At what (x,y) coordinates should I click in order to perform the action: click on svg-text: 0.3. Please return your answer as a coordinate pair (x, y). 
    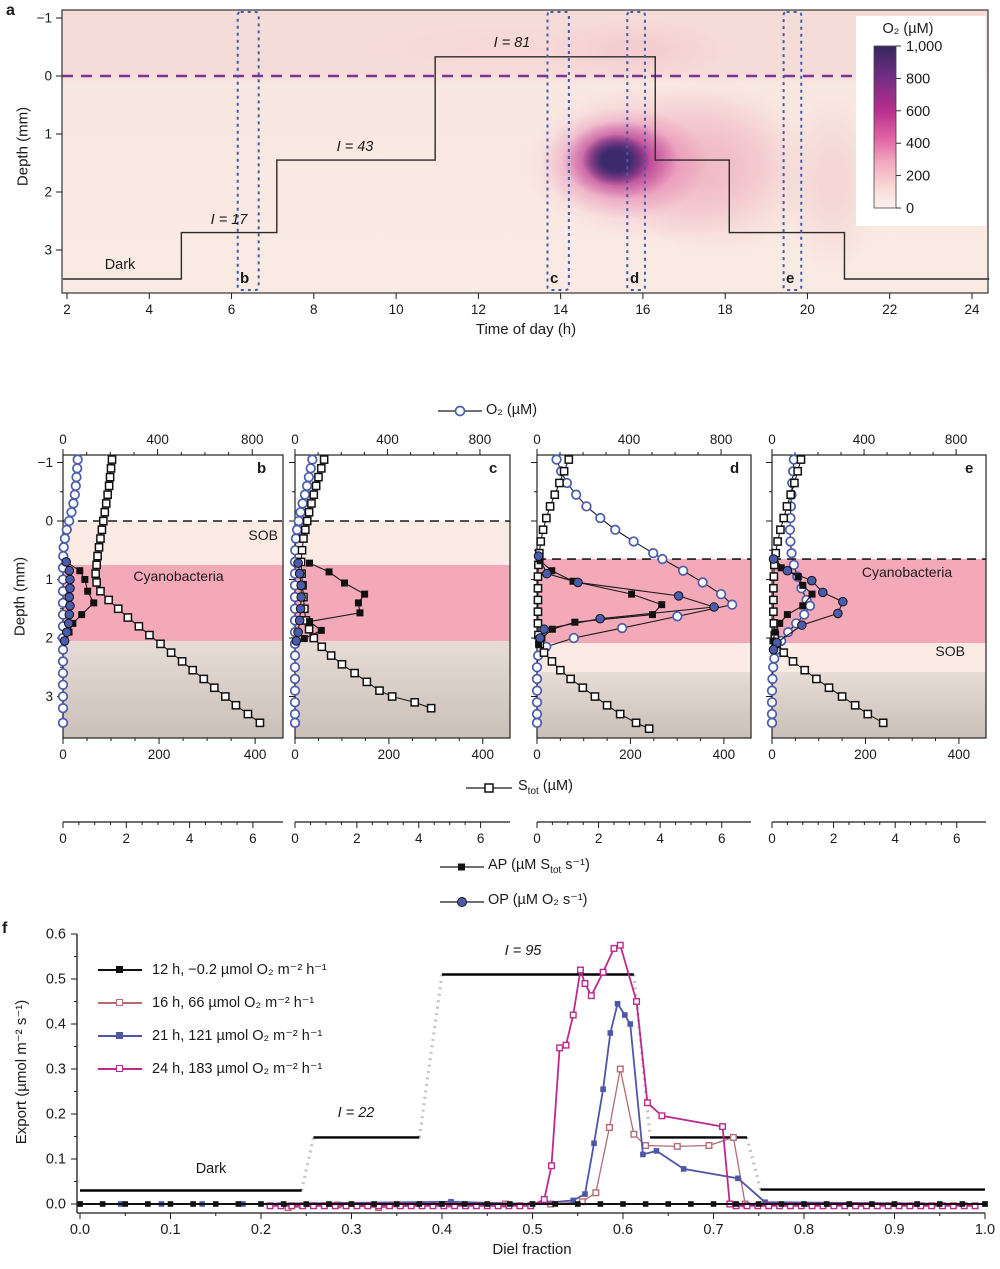
    Looking at the image, I should click on (351, 1230).